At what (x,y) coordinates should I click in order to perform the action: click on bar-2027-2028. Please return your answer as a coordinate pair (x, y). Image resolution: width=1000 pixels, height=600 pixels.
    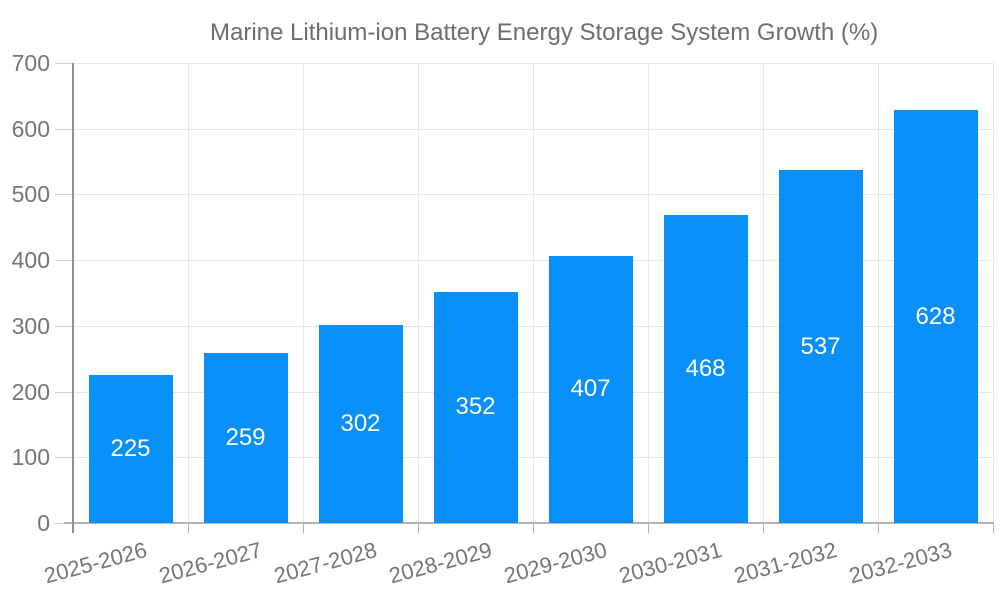
    Looking at the image, I should click on (360, 423).